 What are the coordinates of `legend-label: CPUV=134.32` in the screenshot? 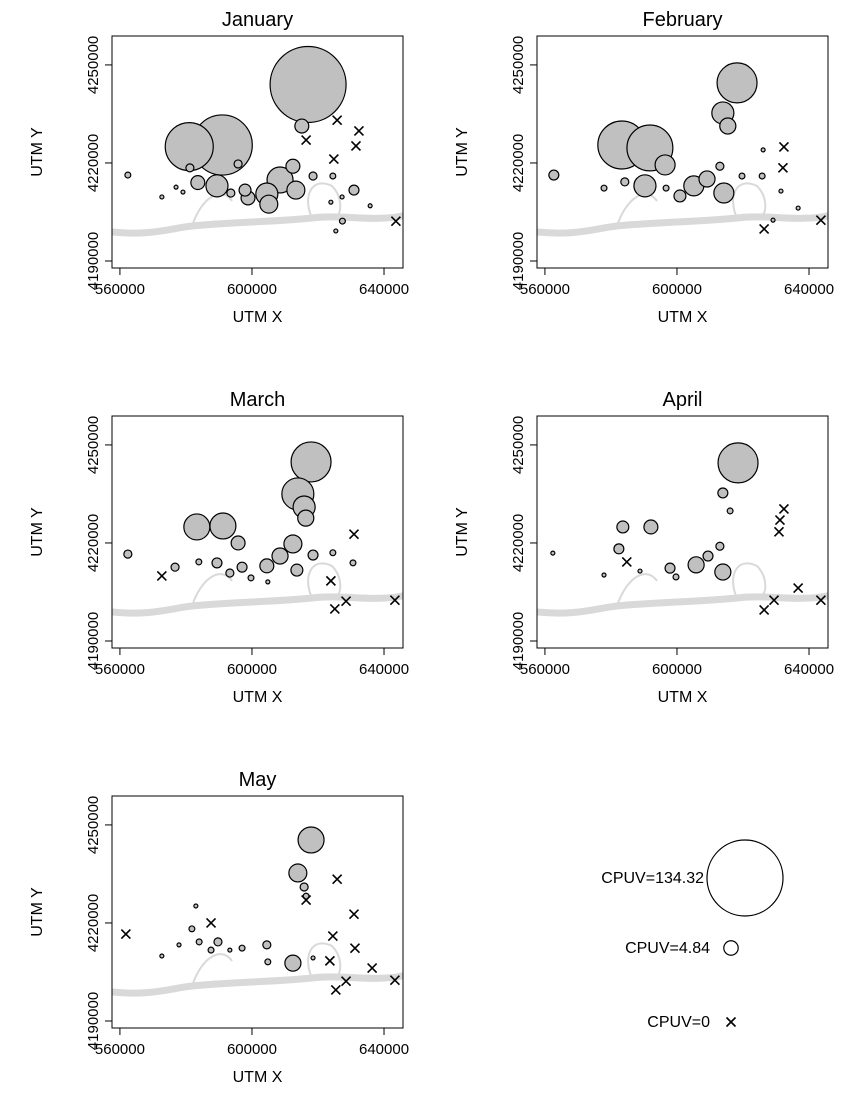 It's located at (652, 878).